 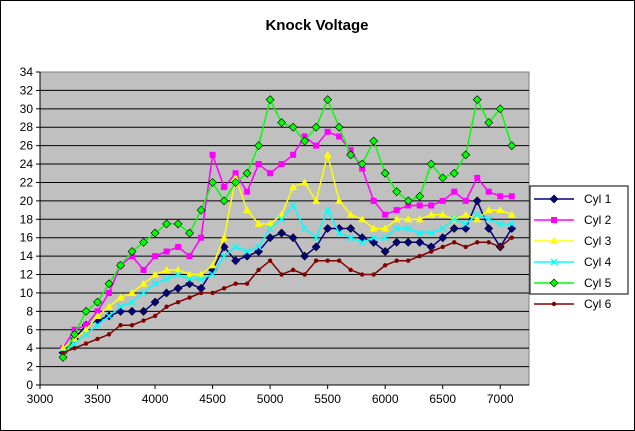 What do you see at coordinates (29, 385) in the screenshot?
I see `y-tick-label: 0` at bounding box center [29, 385].